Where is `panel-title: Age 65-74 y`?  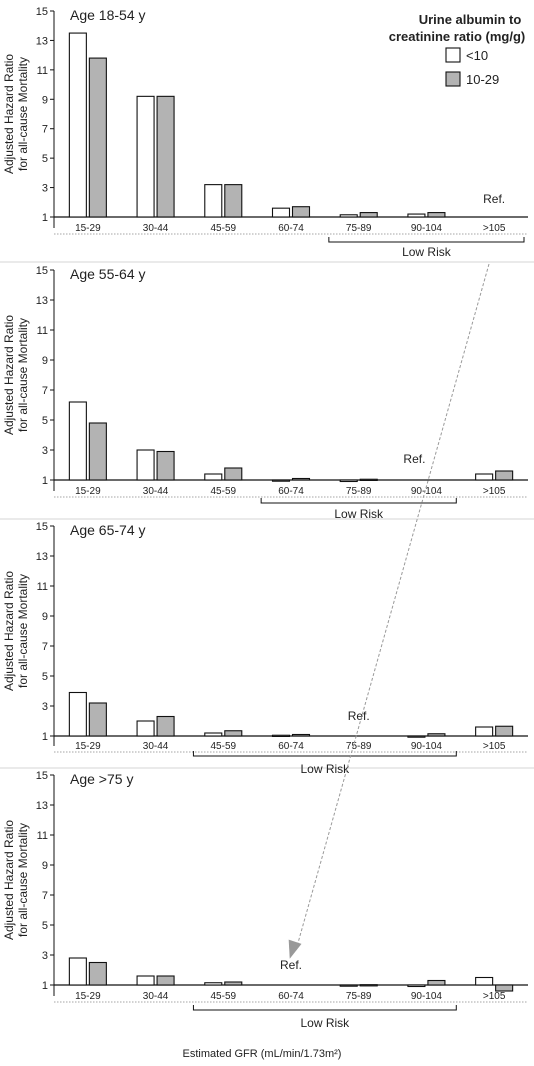
panel-title: Age 65-74 y is located at coordinates (108, 530).